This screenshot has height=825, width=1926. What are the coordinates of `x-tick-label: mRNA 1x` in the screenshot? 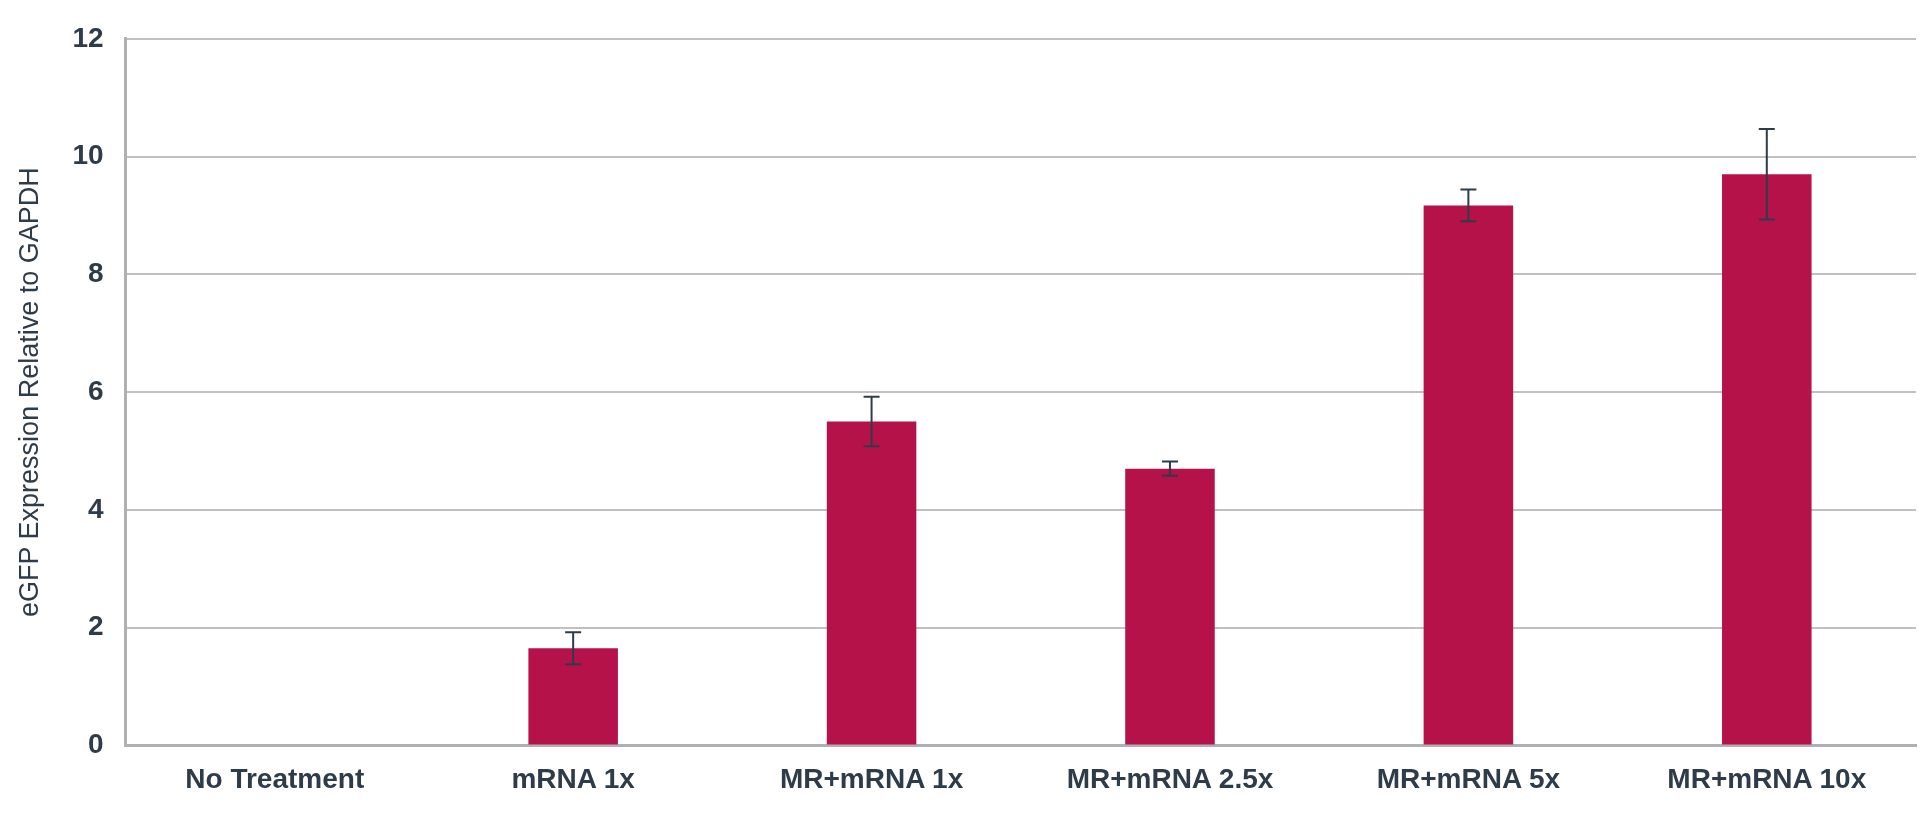 It's located at (573, 778).